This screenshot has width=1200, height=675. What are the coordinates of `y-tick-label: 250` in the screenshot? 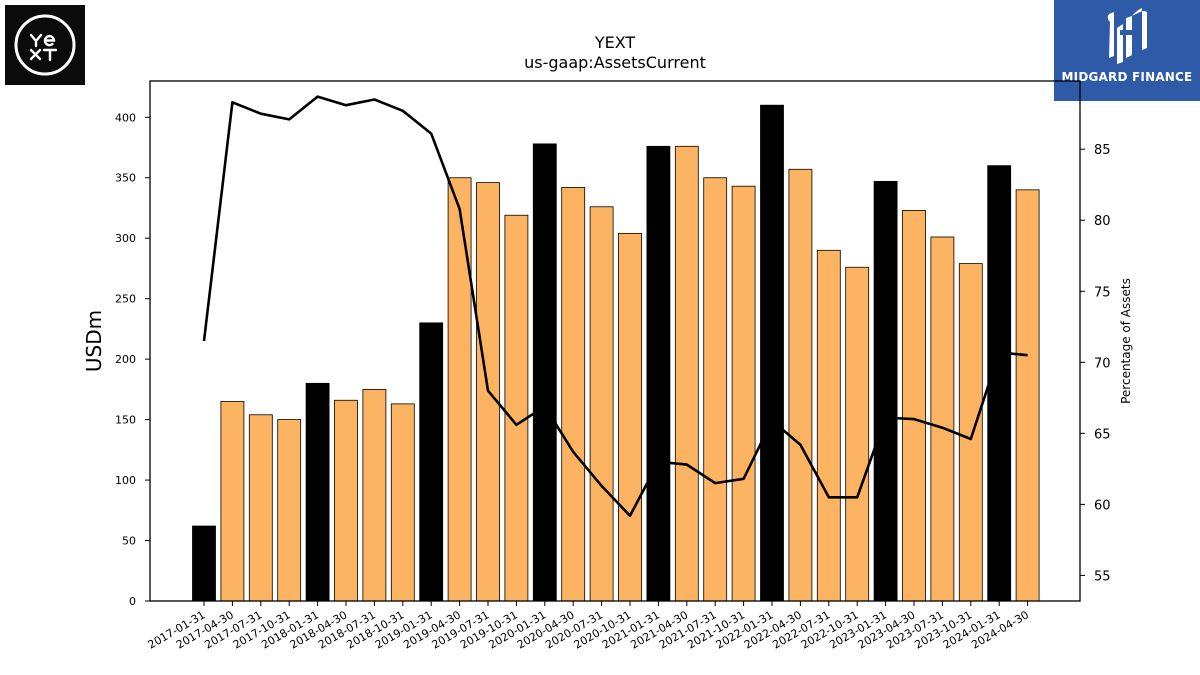 It's located at (125, 299).